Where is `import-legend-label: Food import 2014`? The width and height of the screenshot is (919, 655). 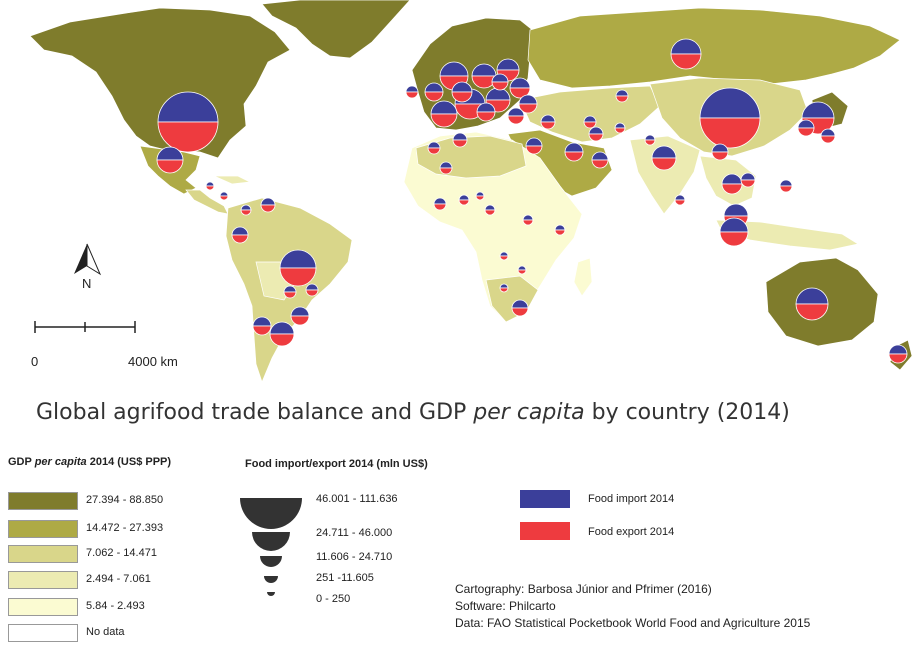
import-legend-label: Food import 2014 is located at coordinates (631, 499).